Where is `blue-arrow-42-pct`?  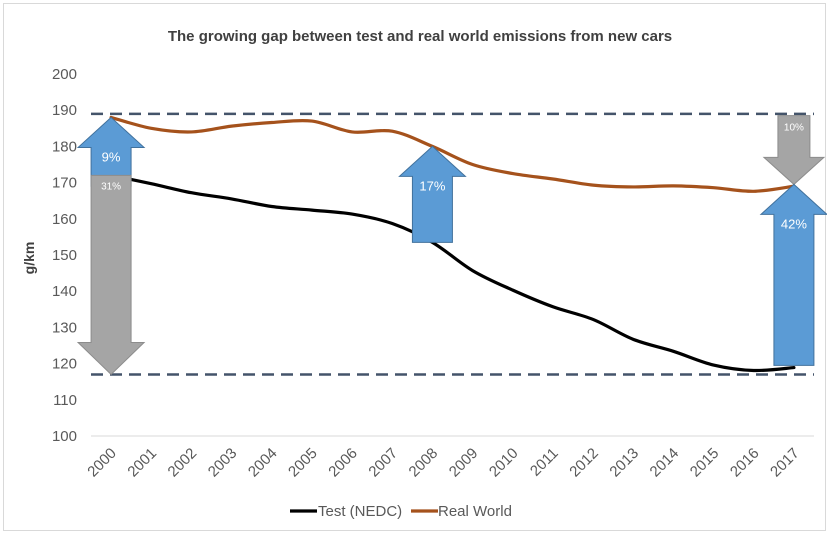
blue-arrow-42-pct is located at coordinates (793, 274).